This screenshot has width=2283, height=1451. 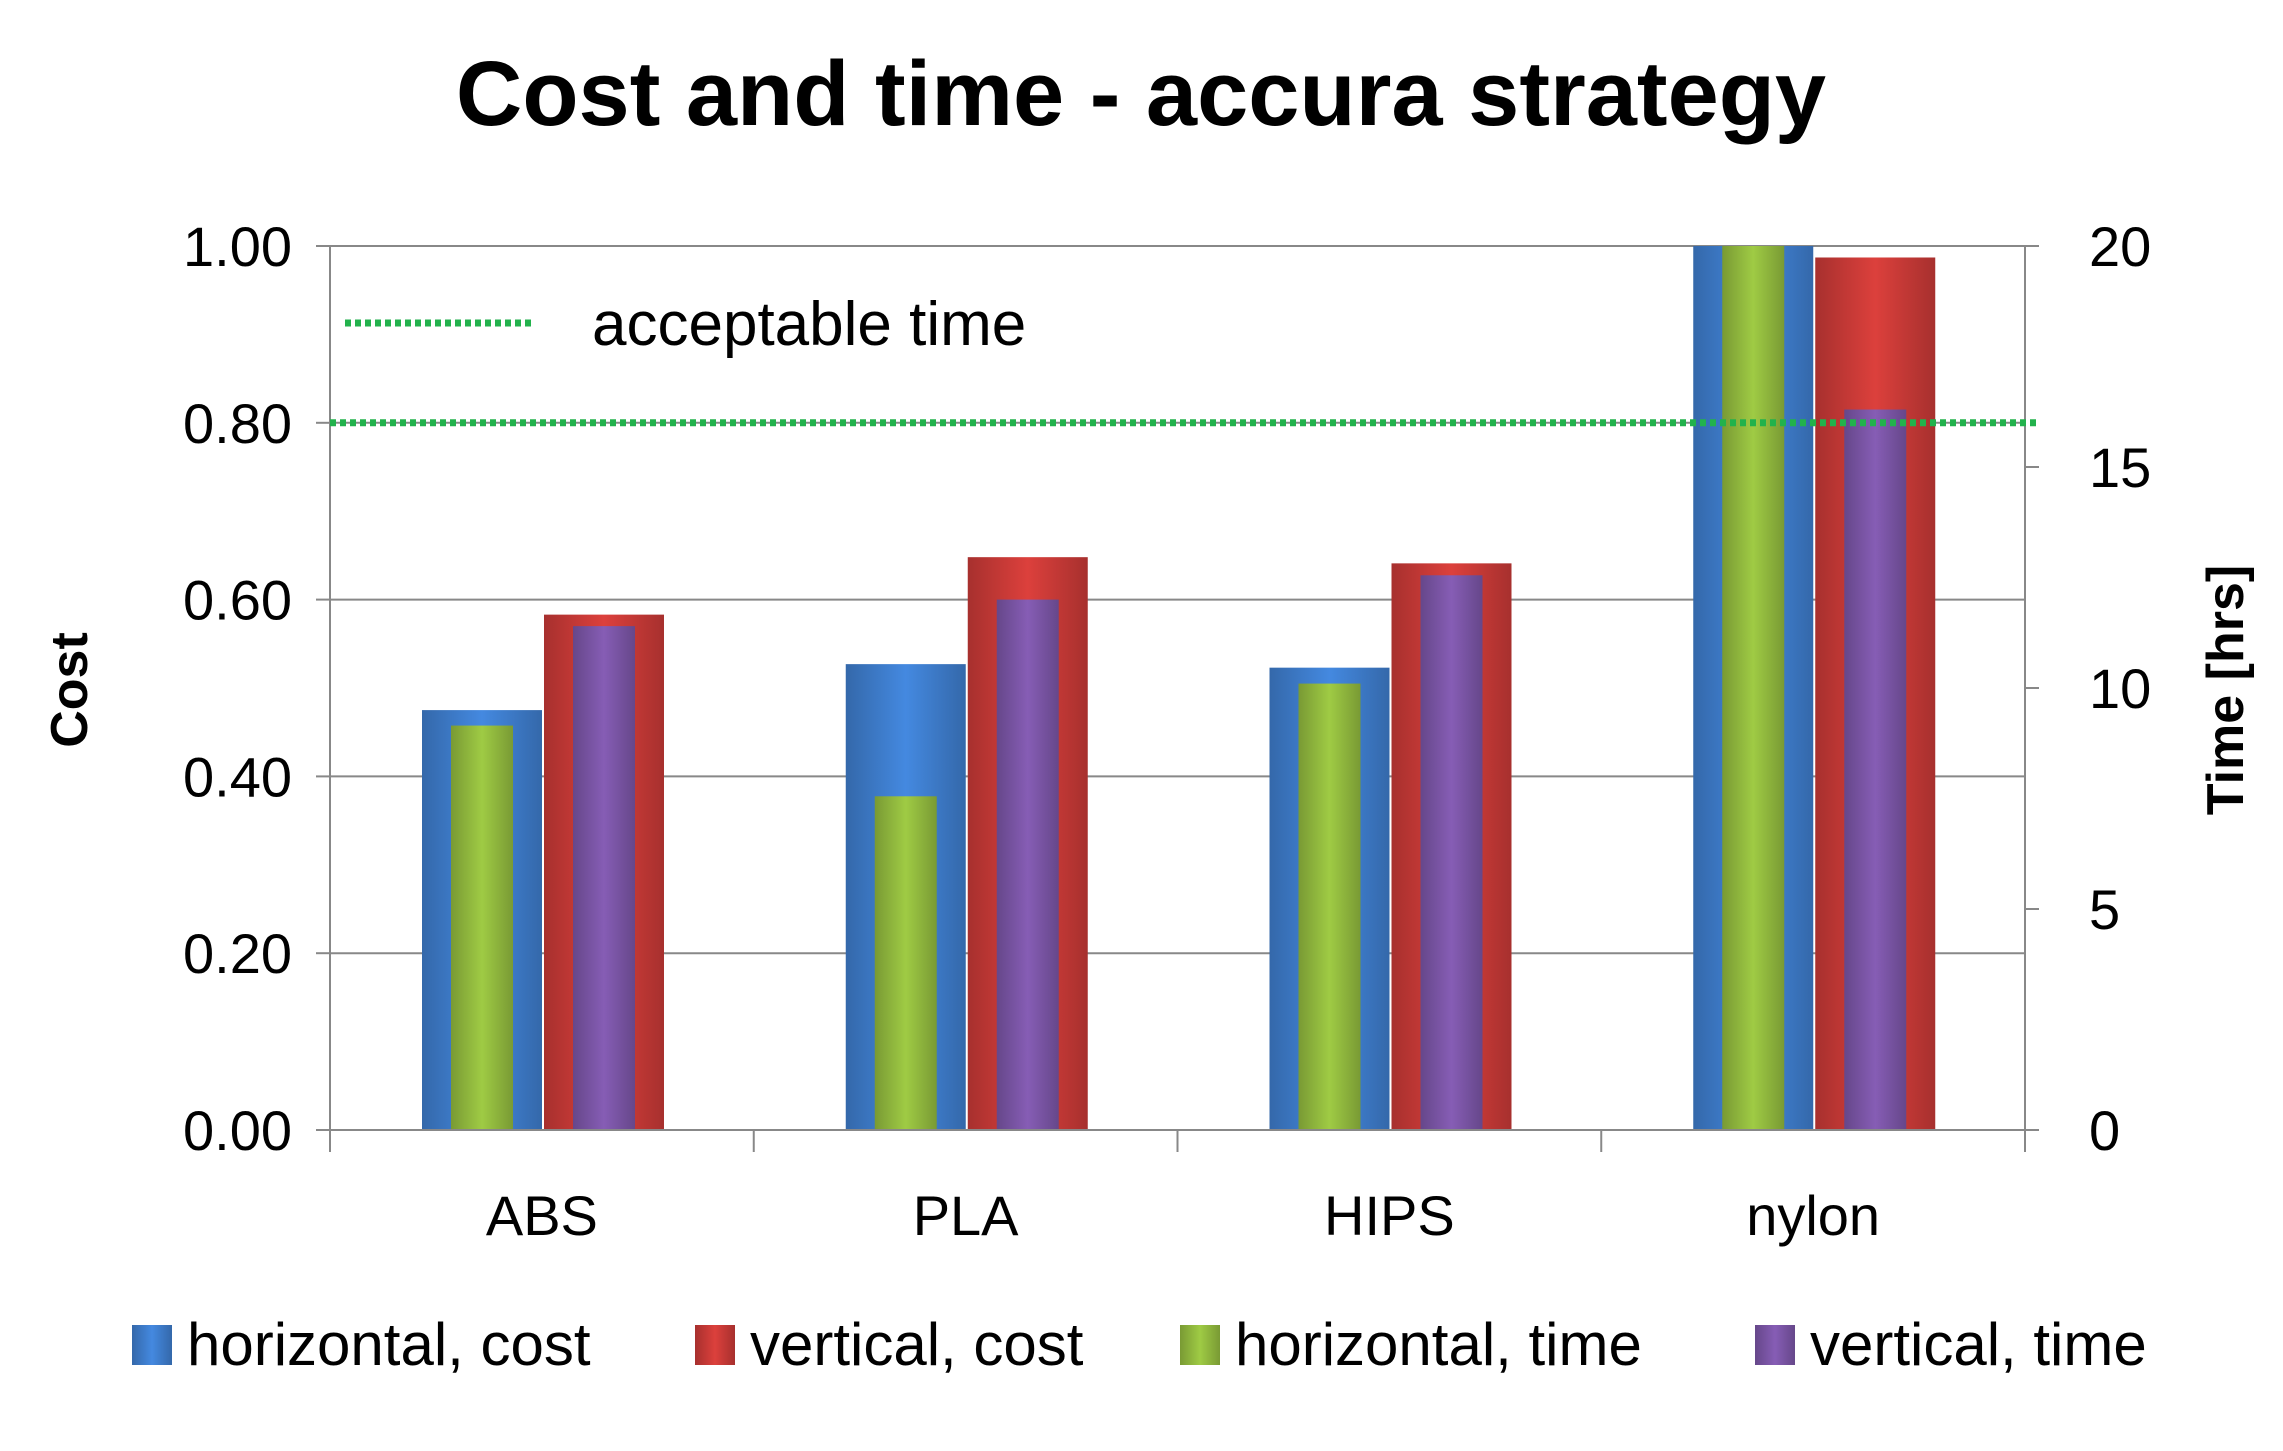 I want to click on y-right-tick-label: 20, so click(x=2120, y=246).